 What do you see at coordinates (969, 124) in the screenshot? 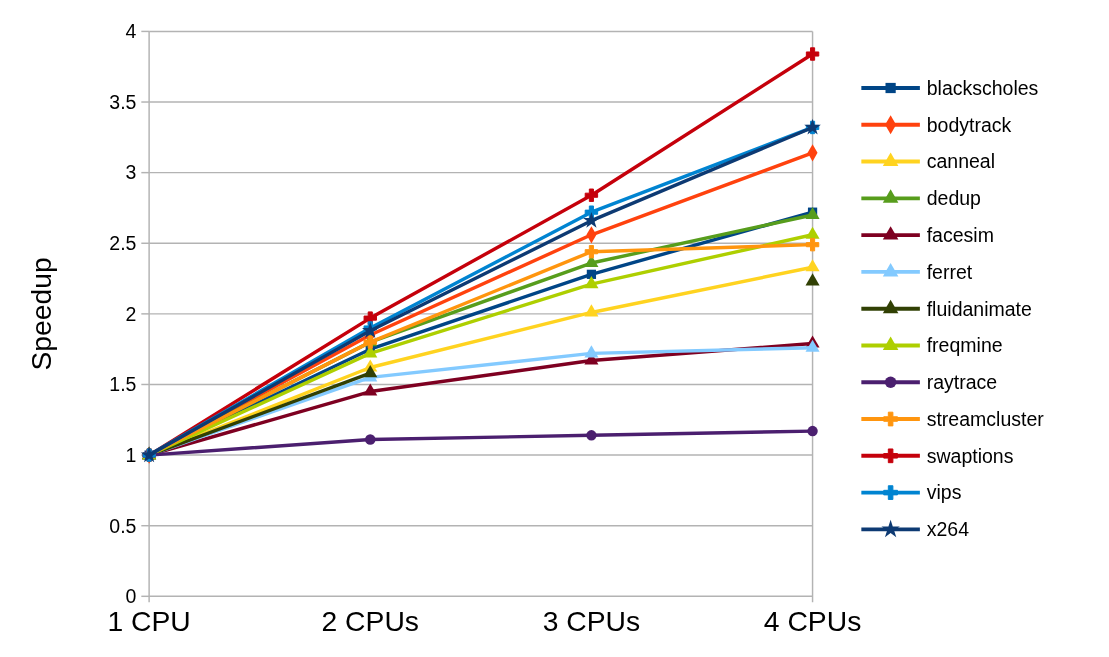
I see `legend-label: bodytrack` at bounding box center [969, 124].